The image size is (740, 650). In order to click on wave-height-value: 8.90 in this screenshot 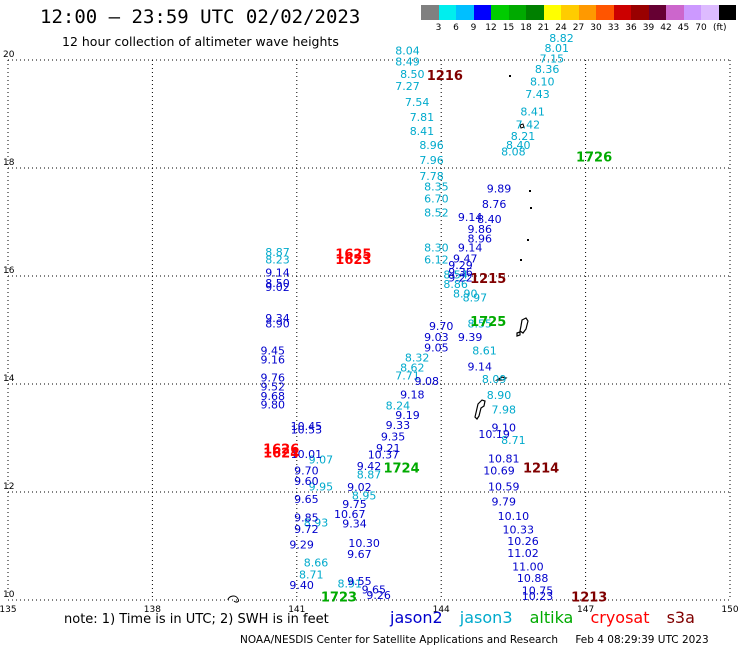, I will do `click(499, 395)`.